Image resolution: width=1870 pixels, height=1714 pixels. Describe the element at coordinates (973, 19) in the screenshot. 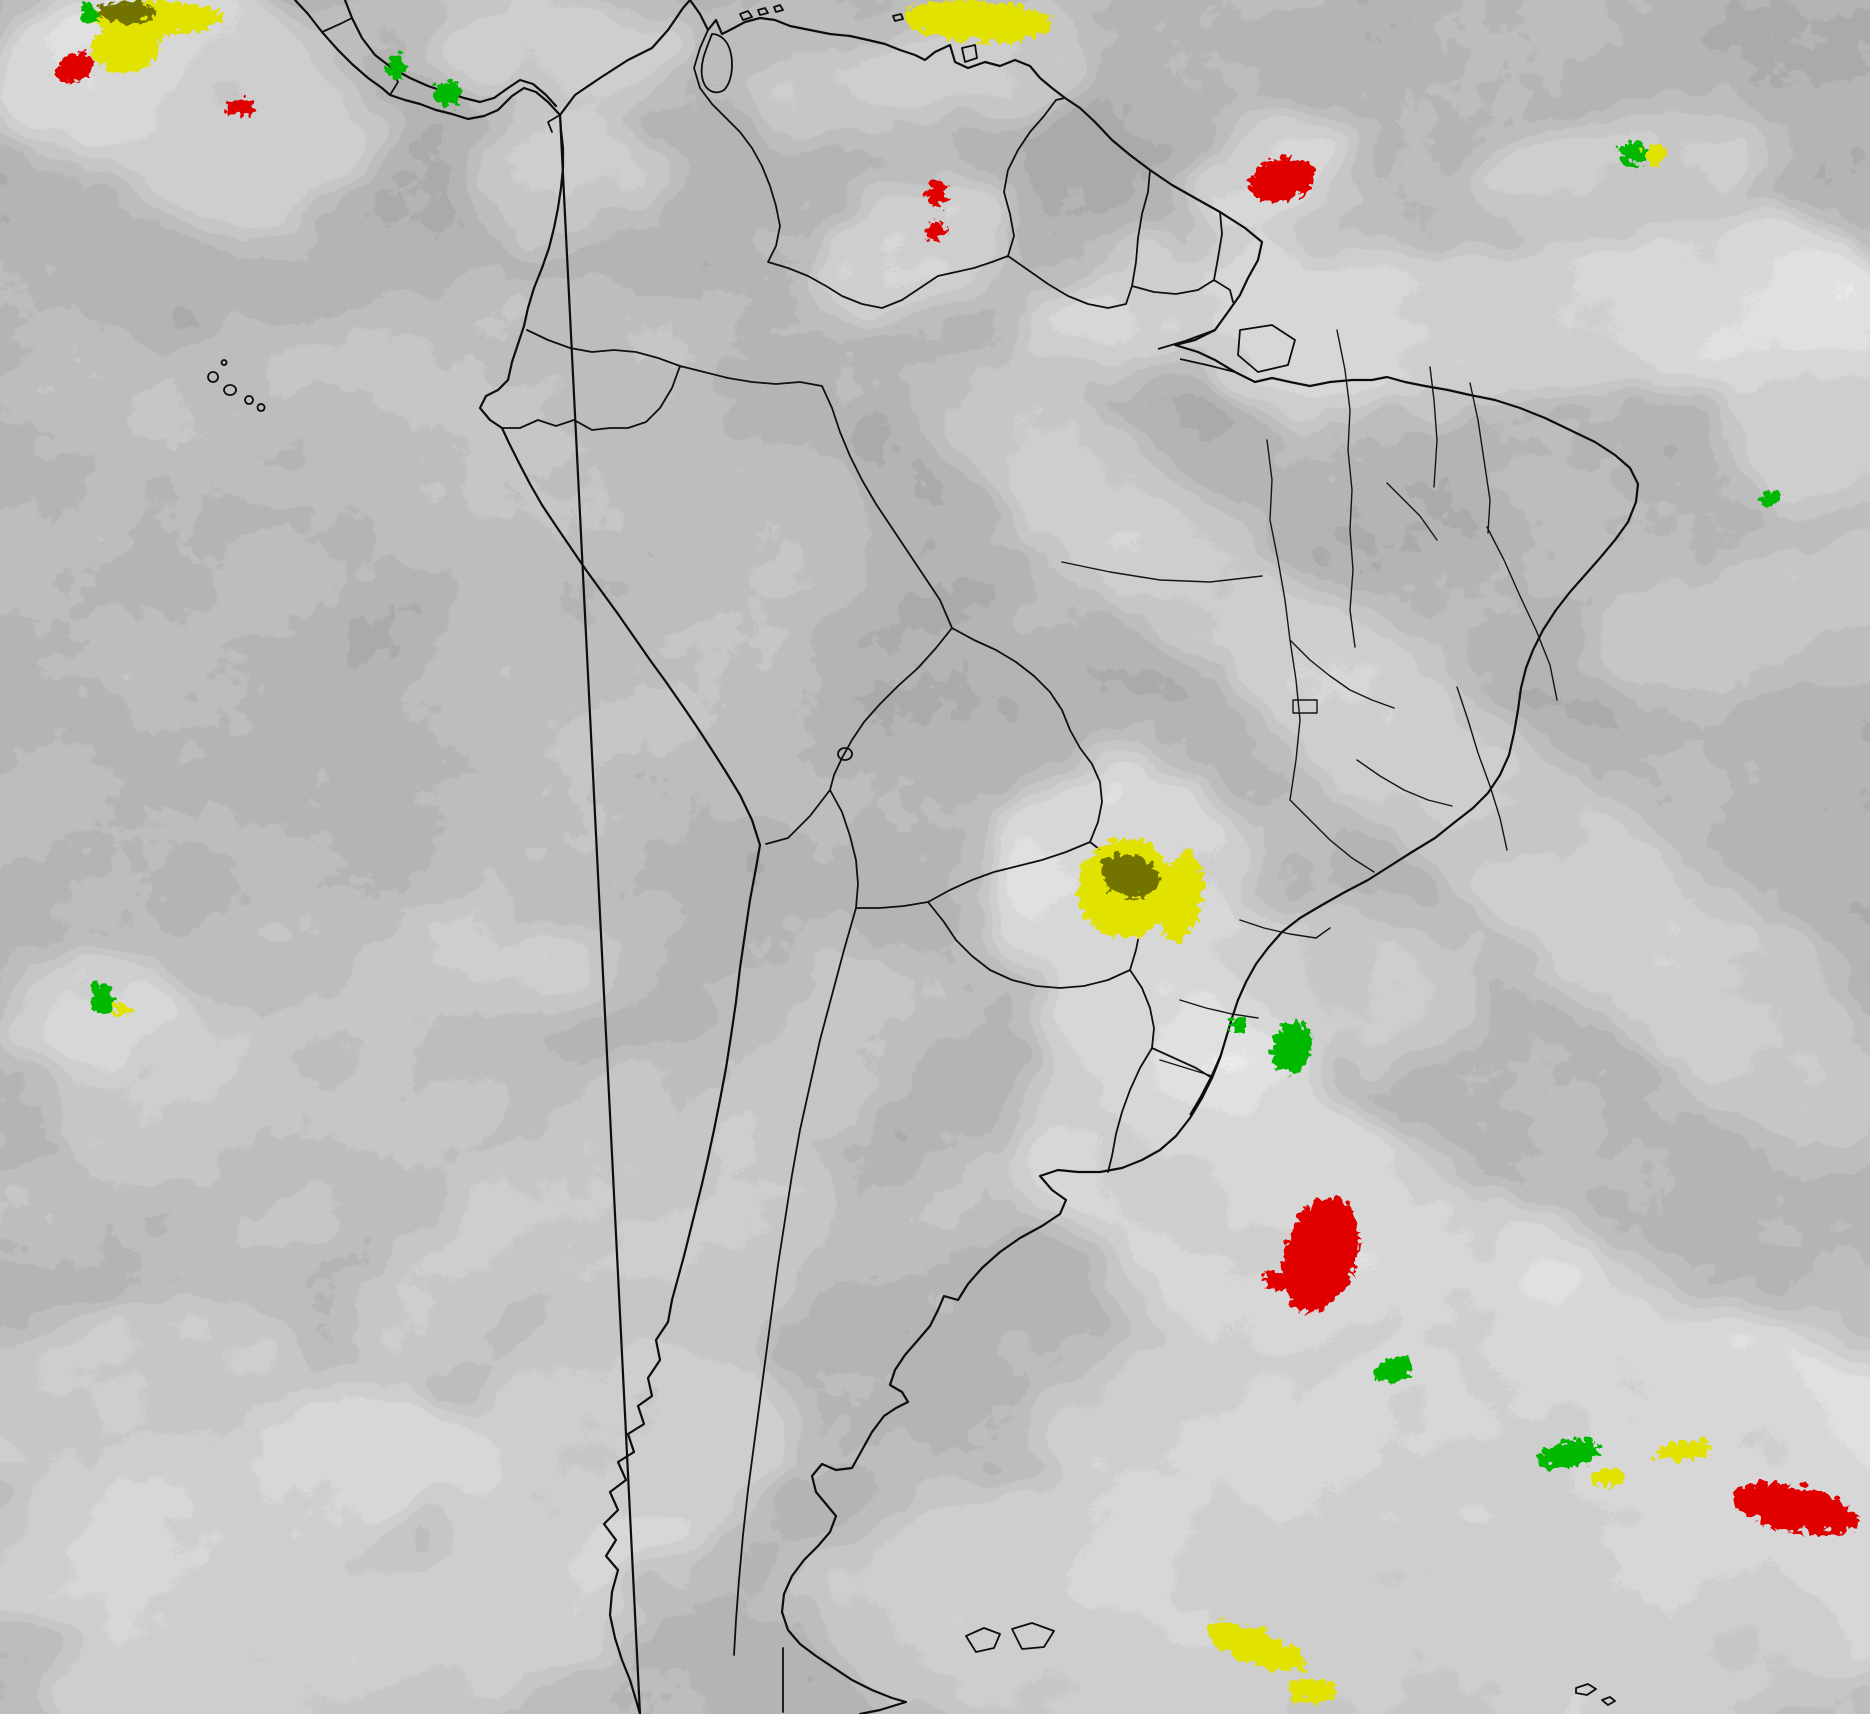

I see `caribbean-yellow-band` at that location.